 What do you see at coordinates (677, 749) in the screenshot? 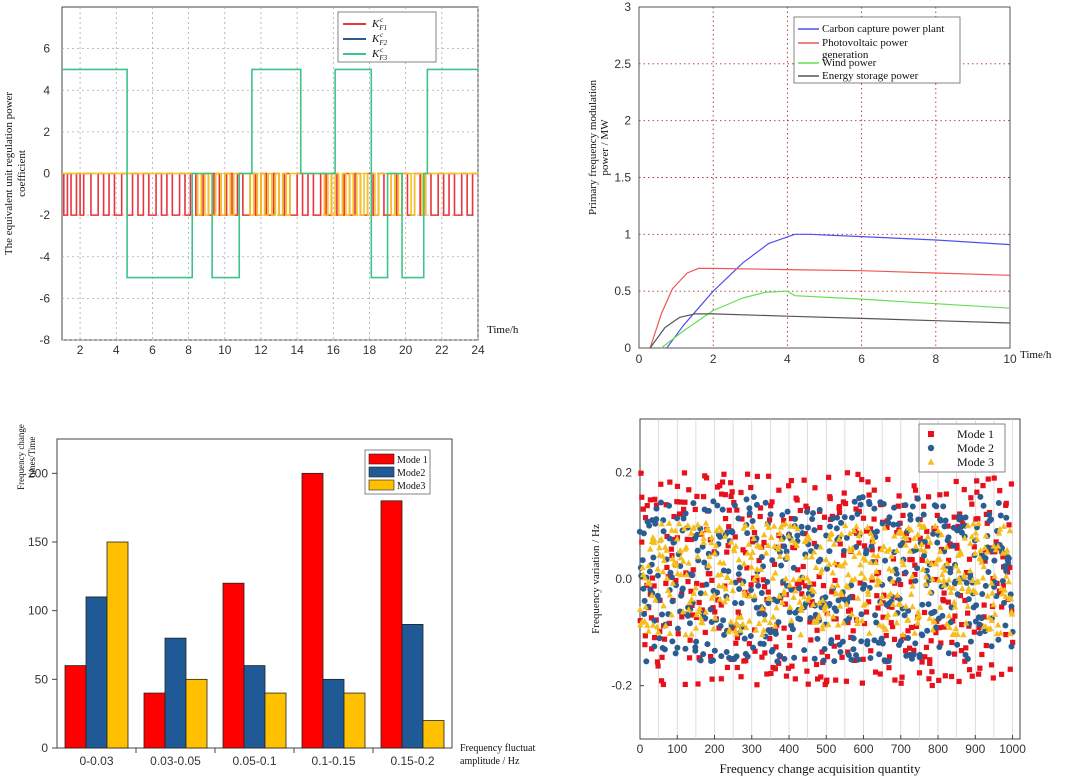
I see `x-tick-label: 100` at bounding box center [677, 749].